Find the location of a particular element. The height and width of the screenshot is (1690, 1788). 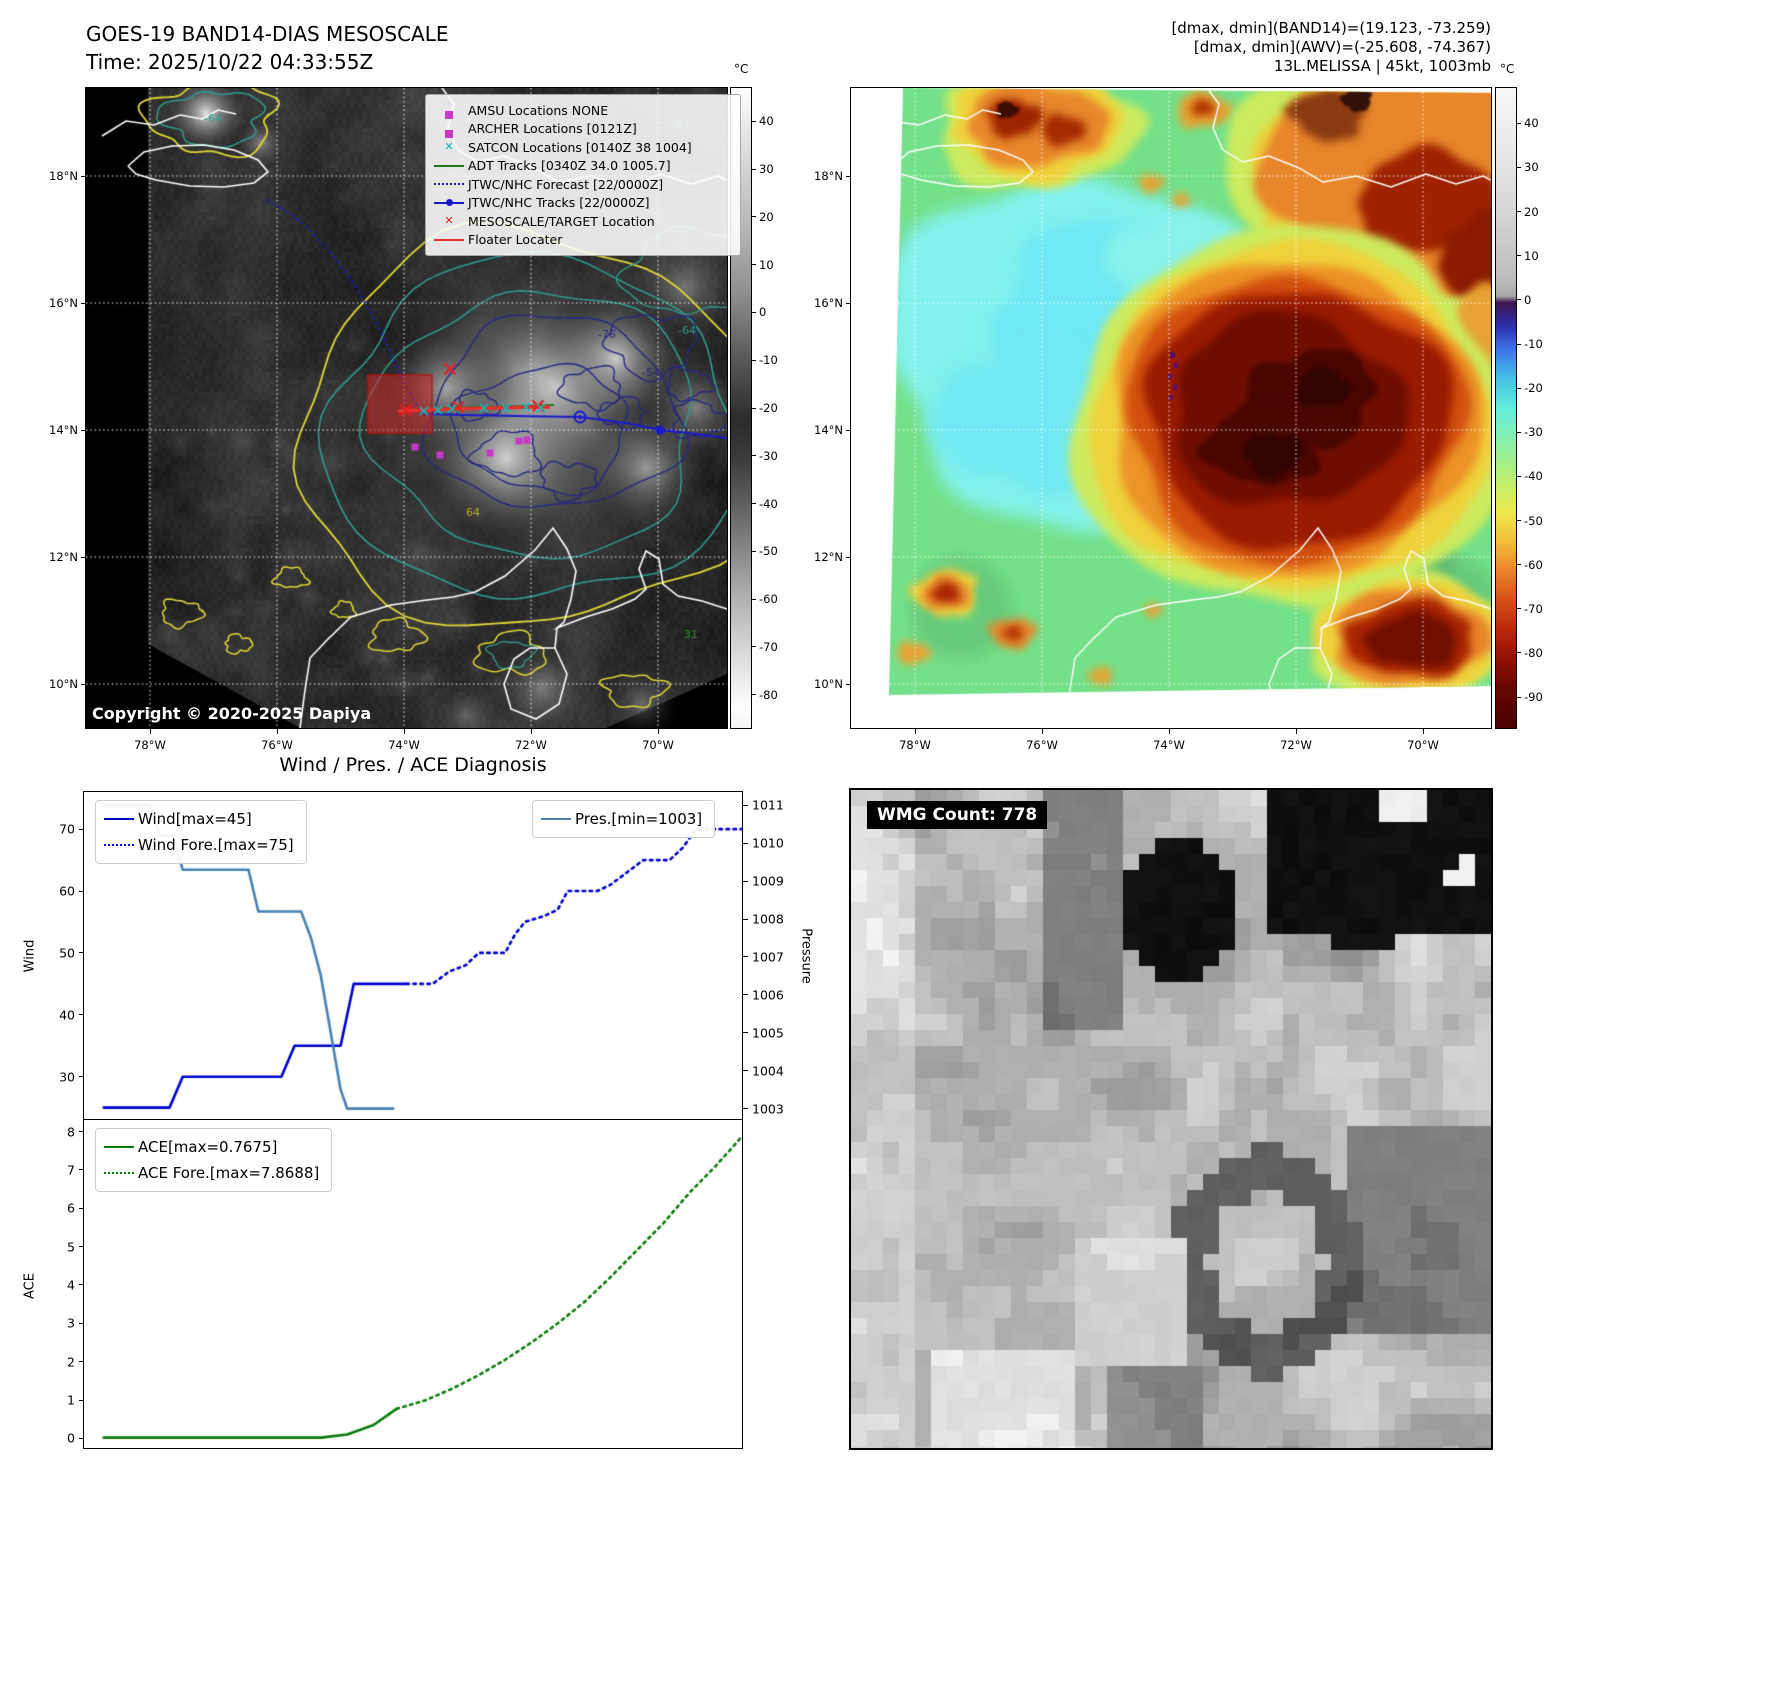

lon-tick-label: 70°W is located at coordinates (658, 745).